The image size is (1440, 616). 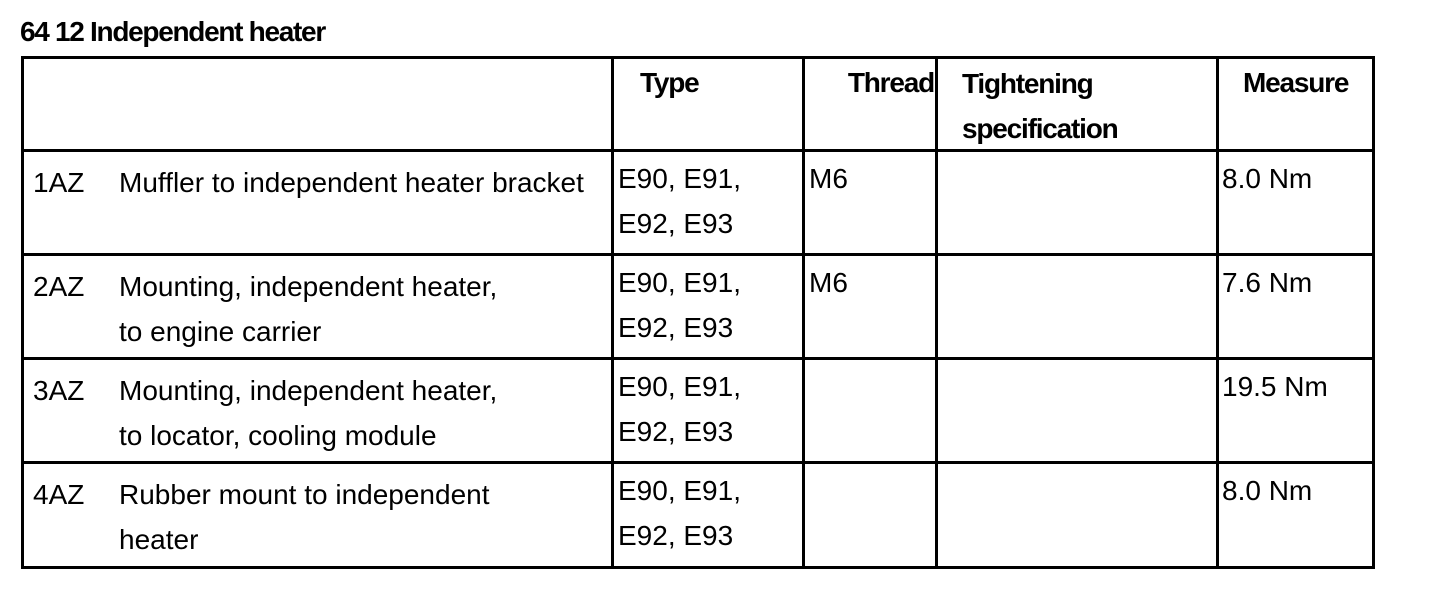 What do you see at coordinates (1296, 82) in the screenshot?
I see `header-measure: Measure` at bounding box center [1296, 82].